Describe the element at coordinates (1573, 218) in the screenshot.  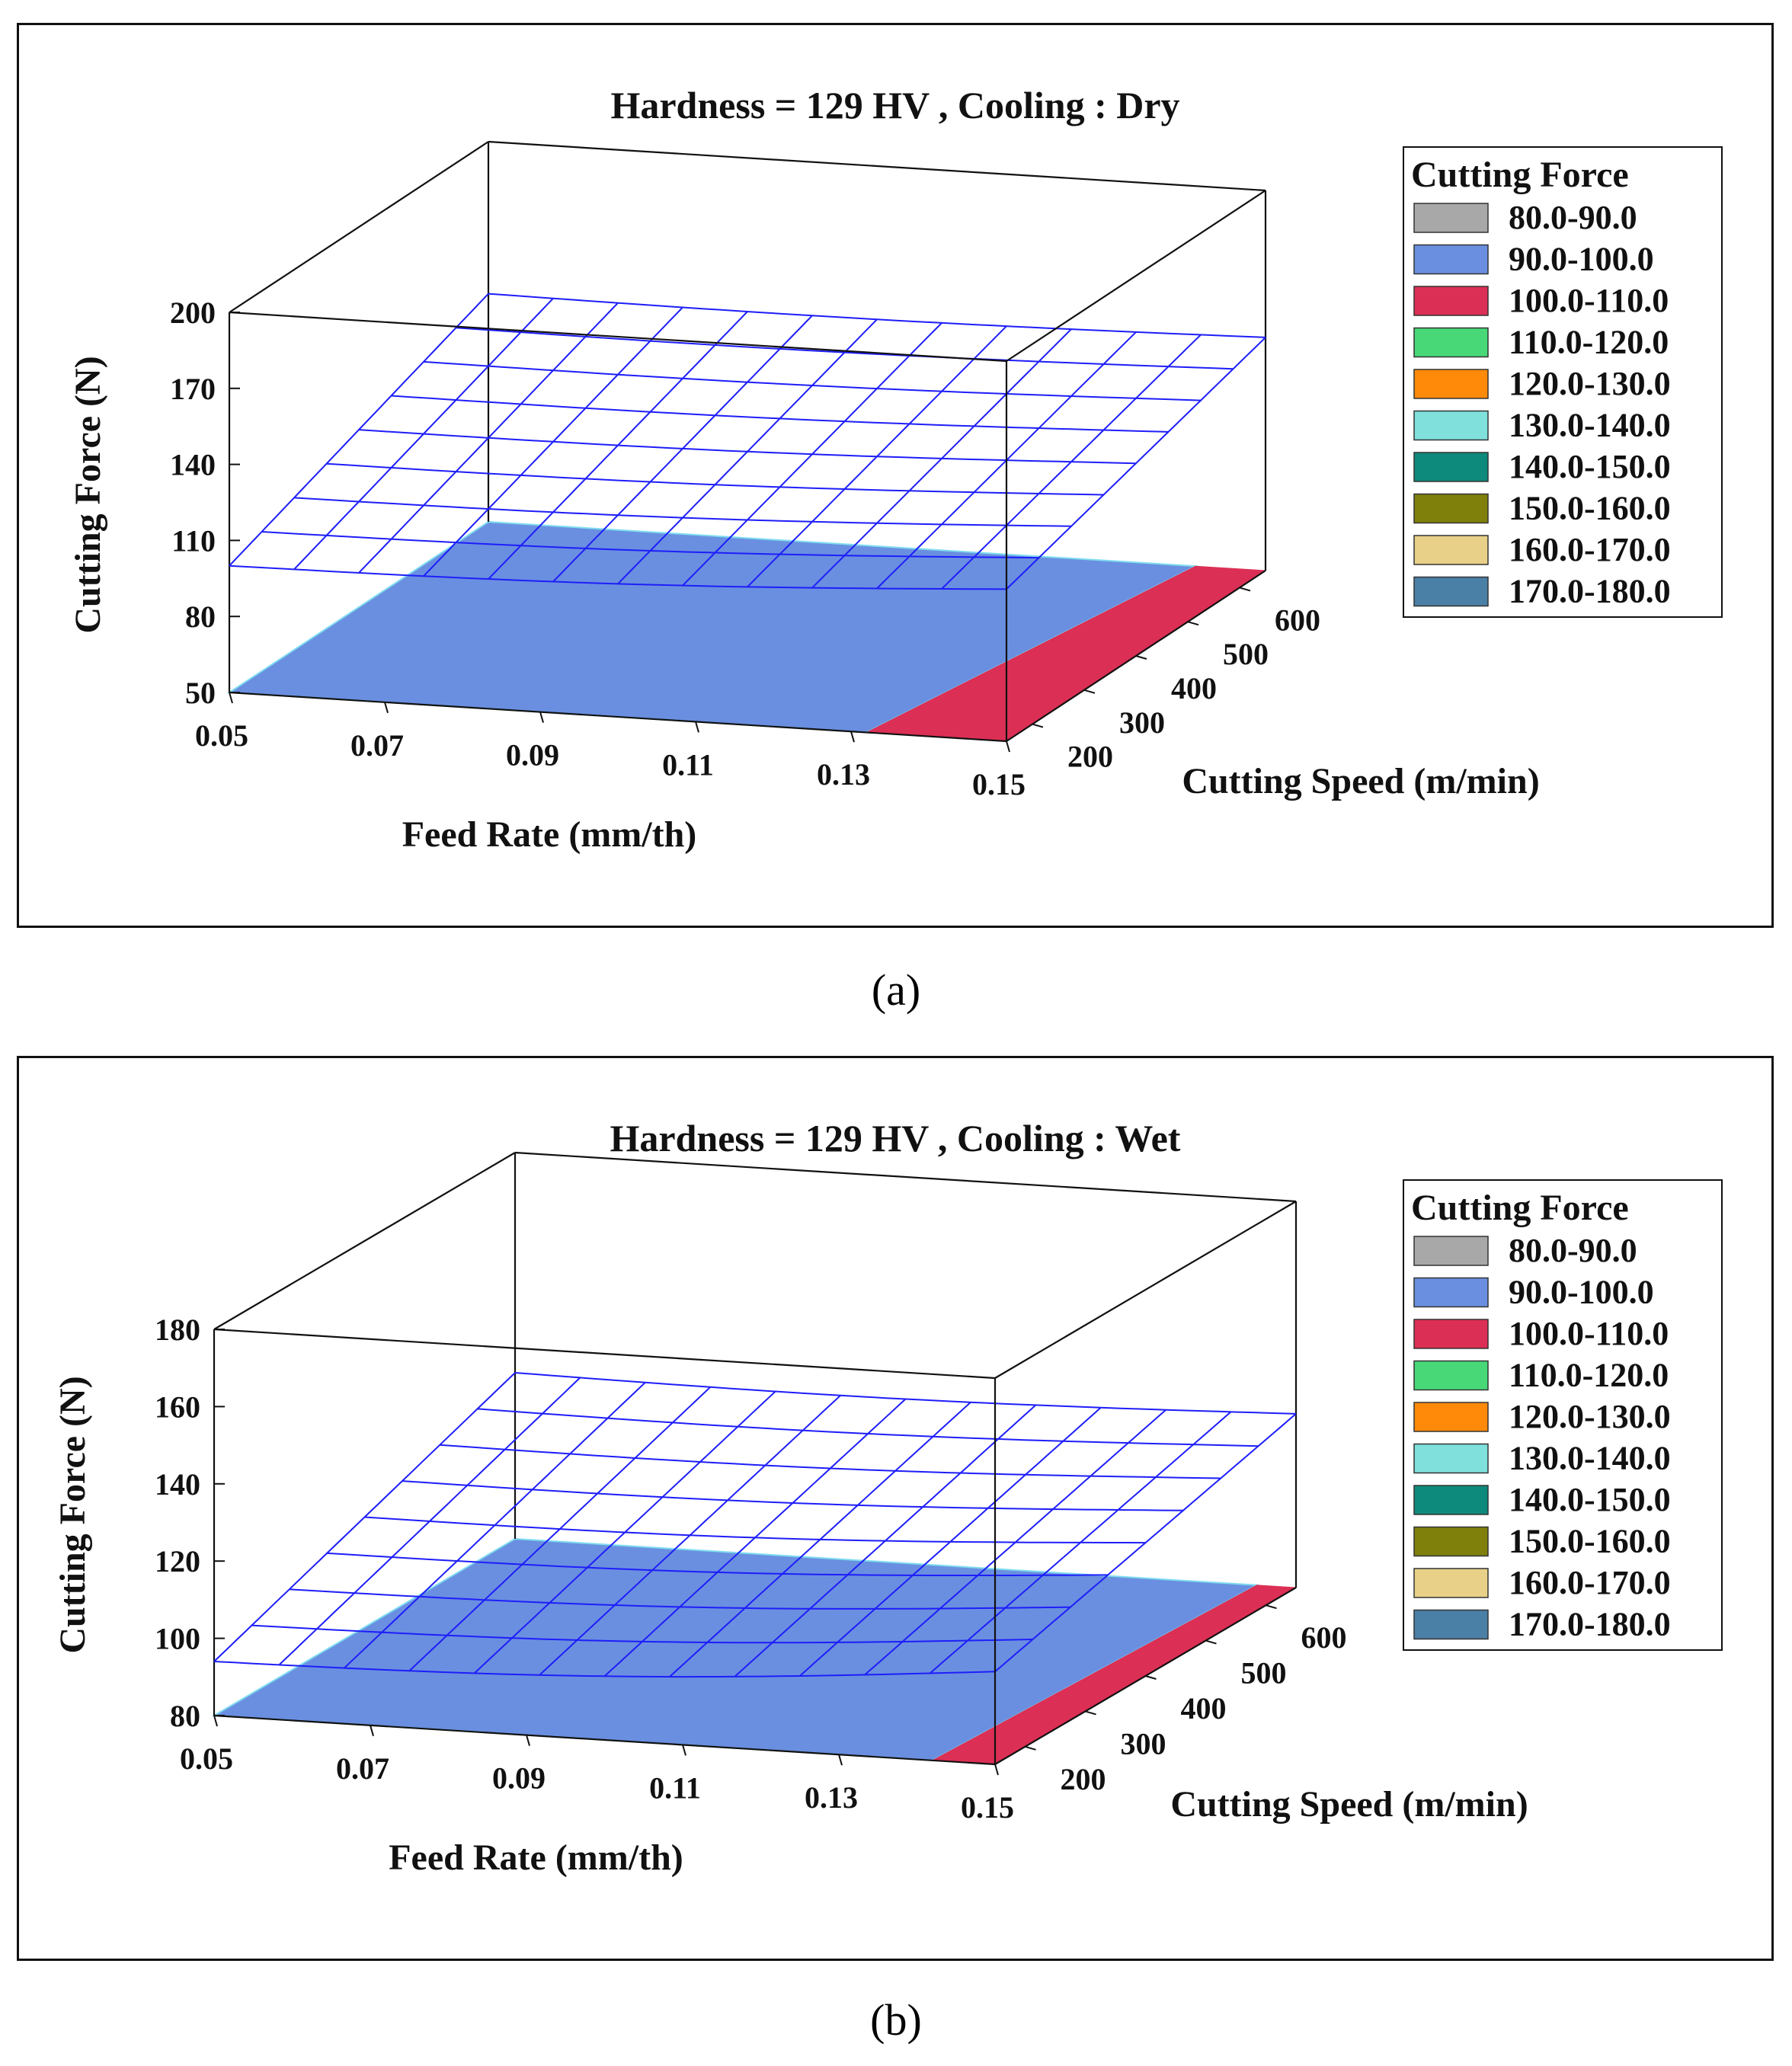
I see `legend-label: 80.0-90.0` at that location.